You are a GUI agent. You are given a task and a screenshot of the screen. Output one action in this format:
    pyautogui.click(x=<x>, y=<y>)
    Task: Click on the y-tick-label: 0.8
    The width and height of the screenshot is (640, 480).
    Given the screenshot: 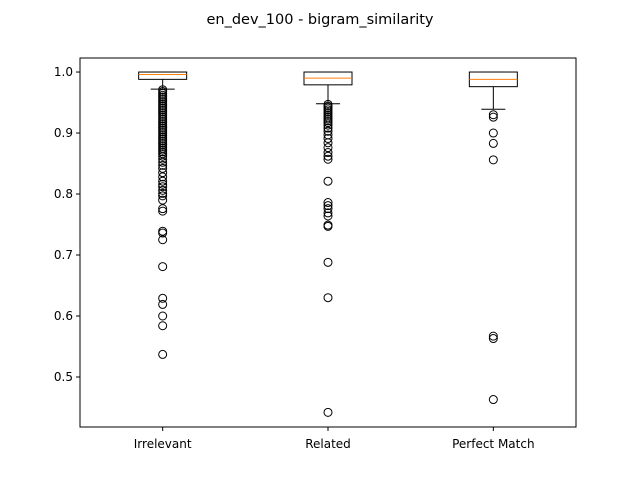 What is the action you would take?
    pyautogui.click(x=63, y=194)
    